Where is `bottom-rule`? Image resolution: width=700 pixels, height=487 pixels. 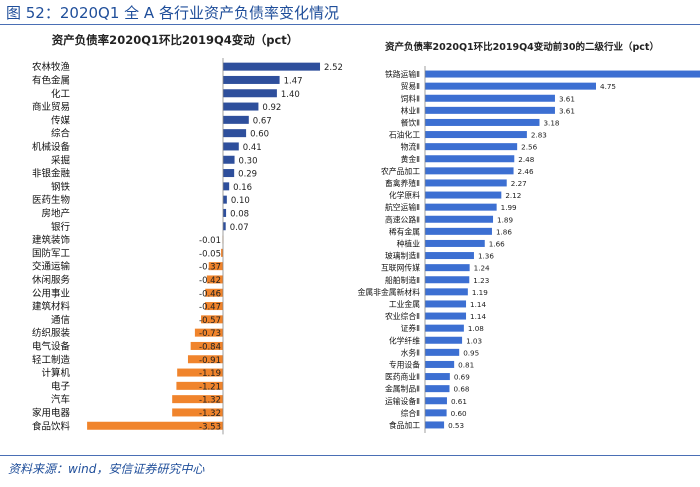
bottom-rule is located at coordinates (350, 455).